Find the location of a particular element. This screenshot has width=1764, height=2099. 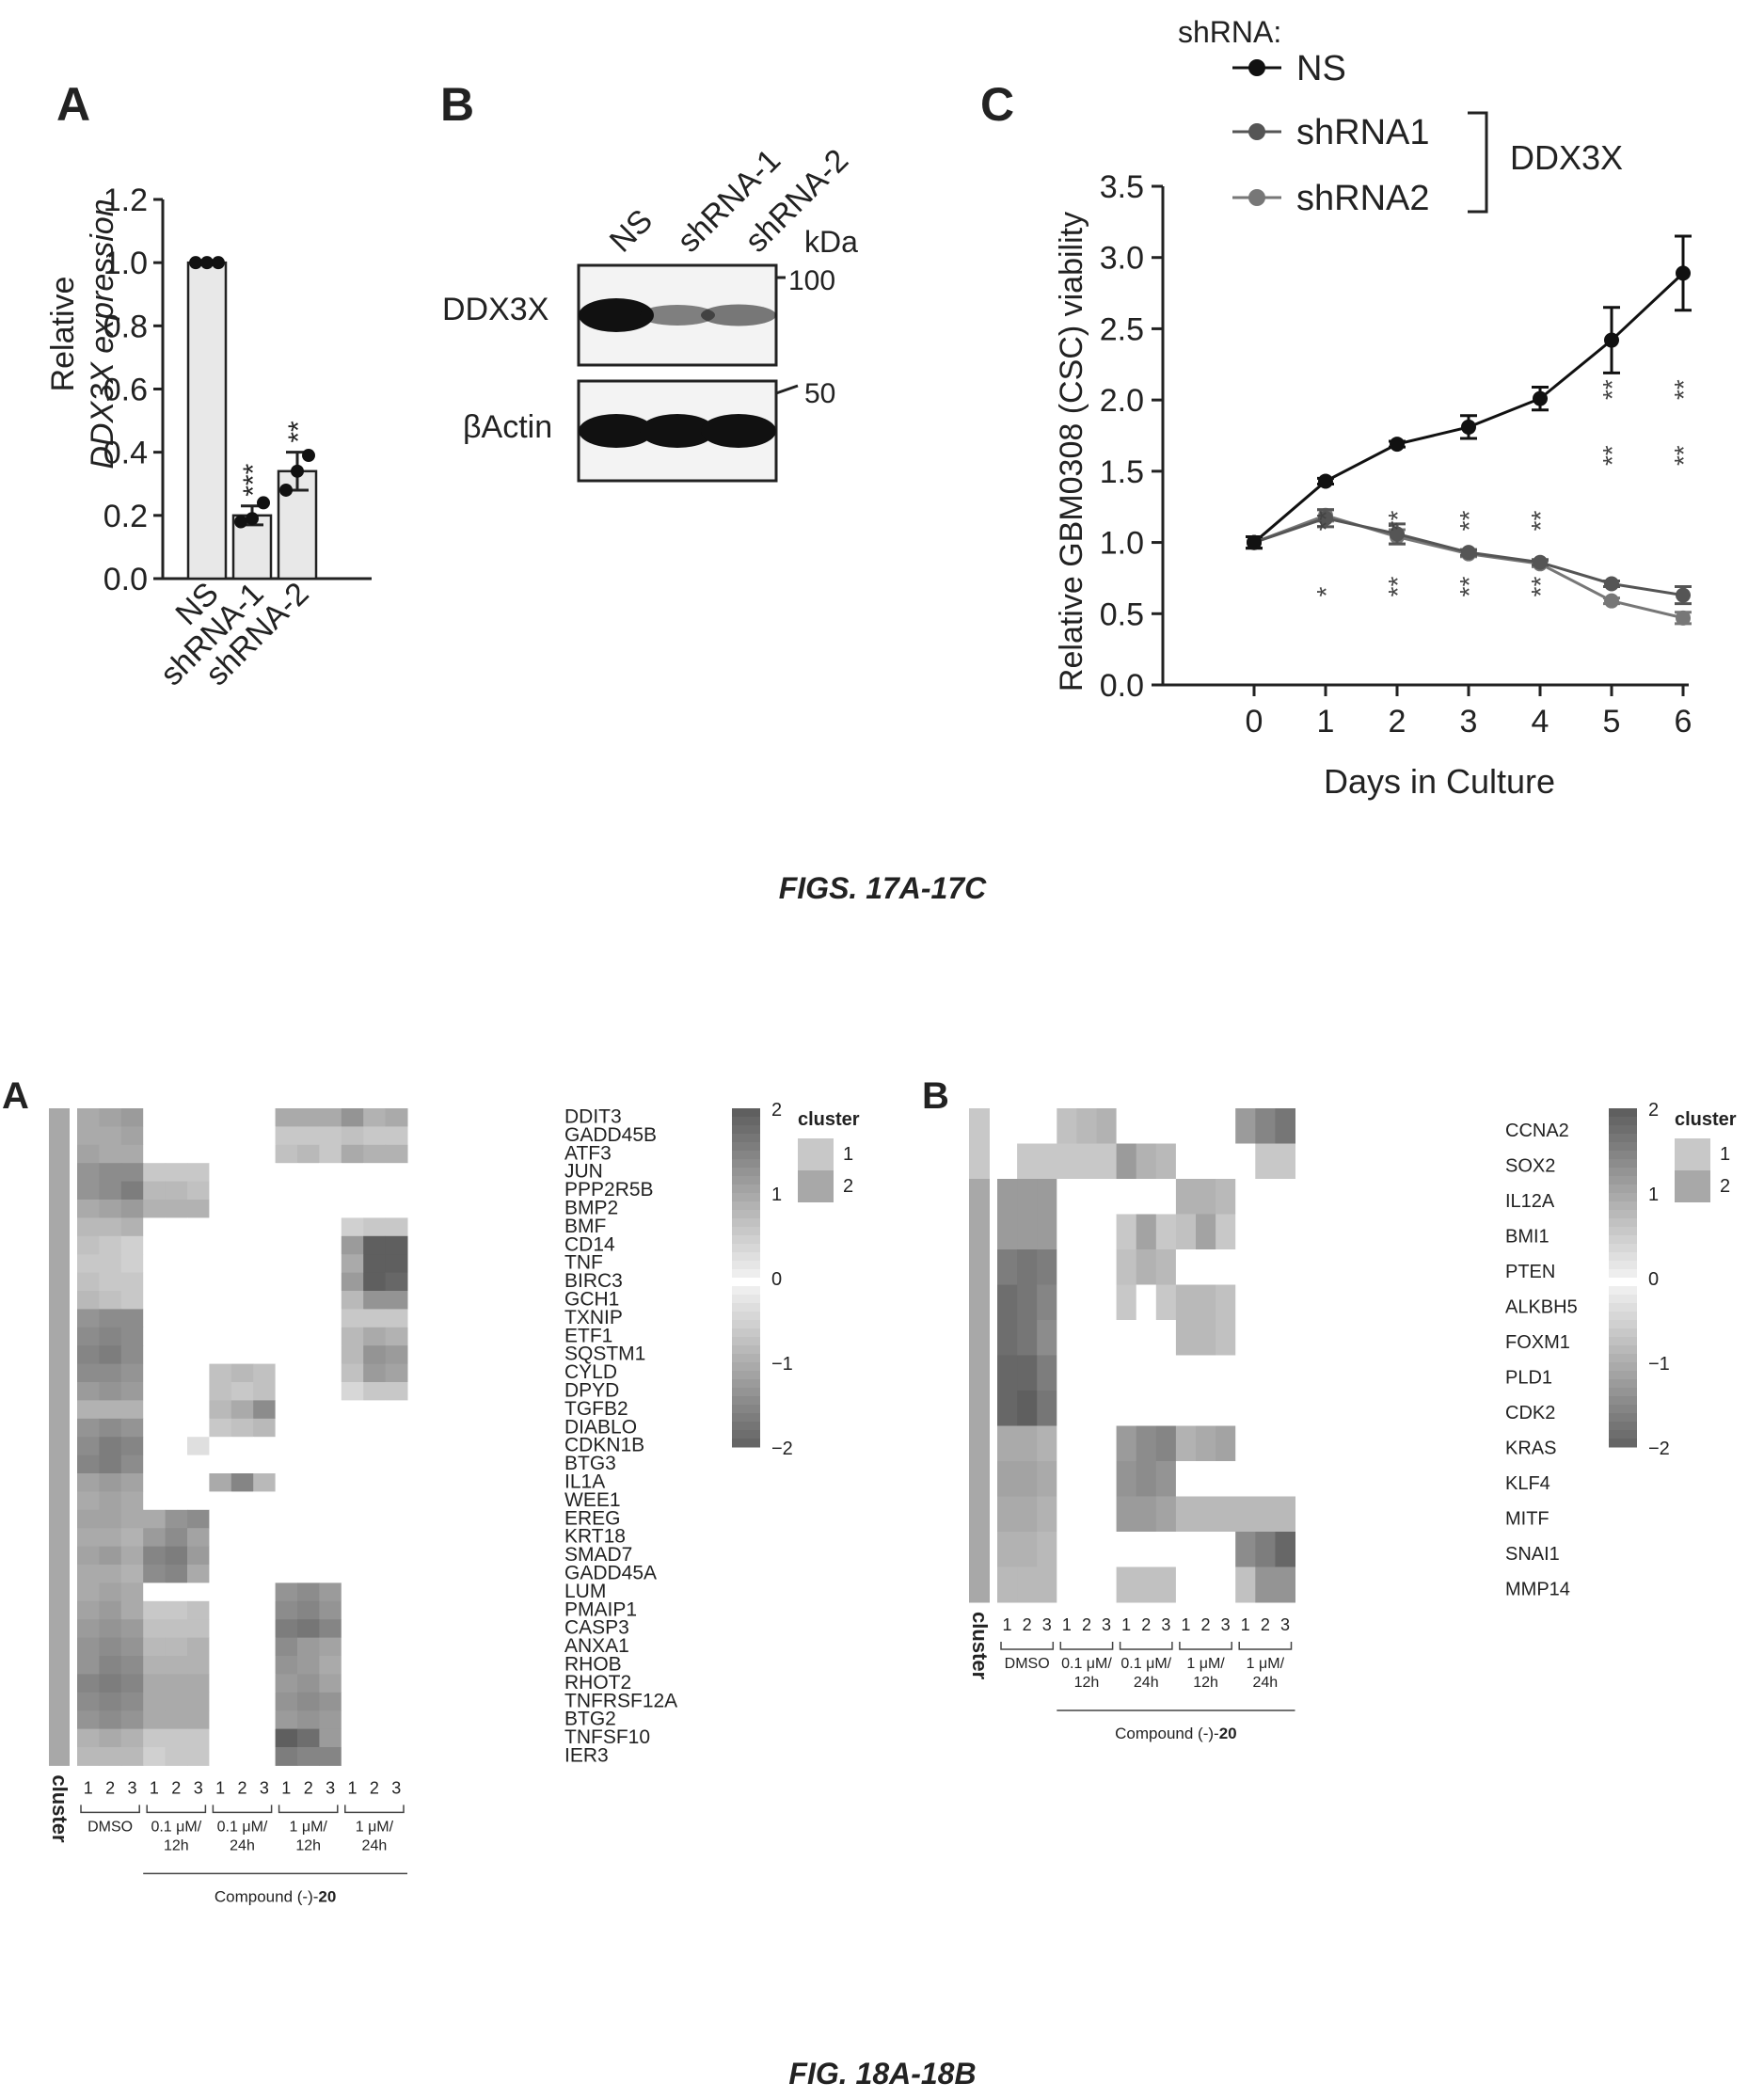

y-tick-label-17a: 0.4 is located at coordinates (125, 453).